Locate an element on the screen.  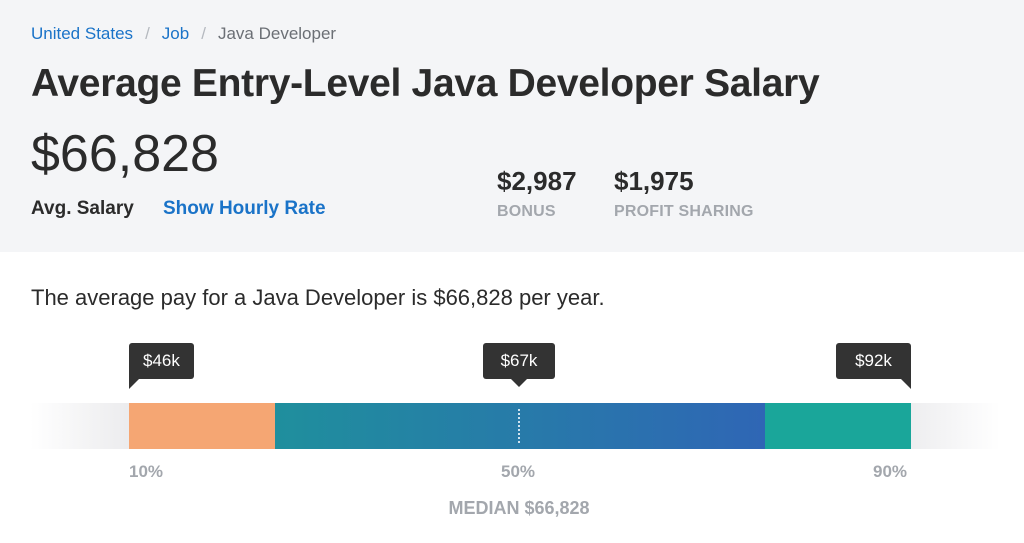
breadcrumb: United States / Job / Java Developer is located at coordinates (183, 34).